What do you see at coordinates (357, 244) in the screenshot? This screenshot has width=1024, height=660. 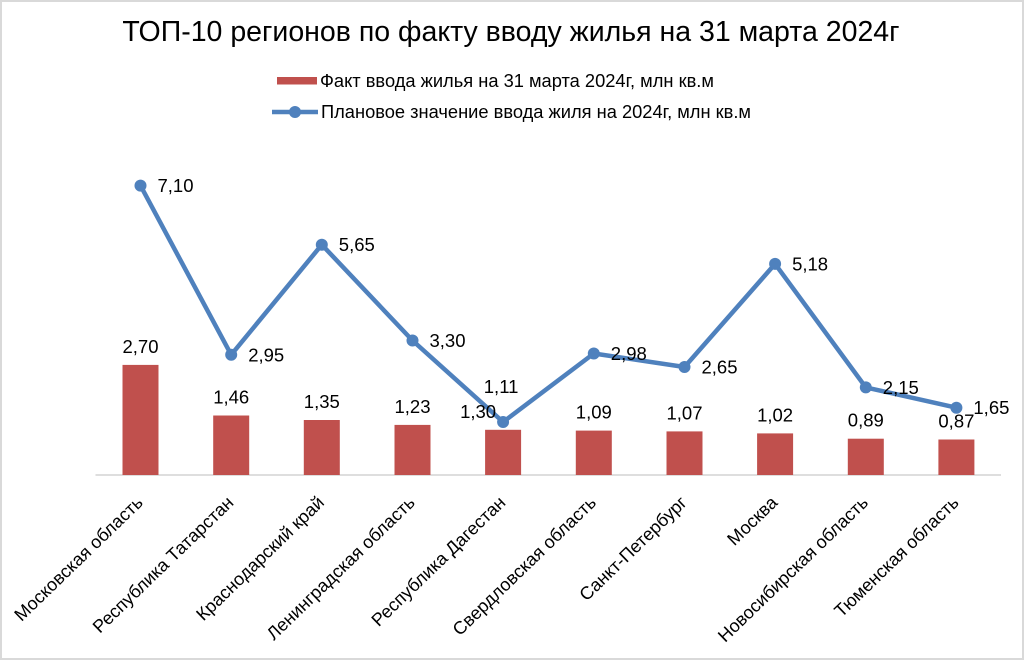 I see `svg-text: 5,65` at bounding box center [357, 244].